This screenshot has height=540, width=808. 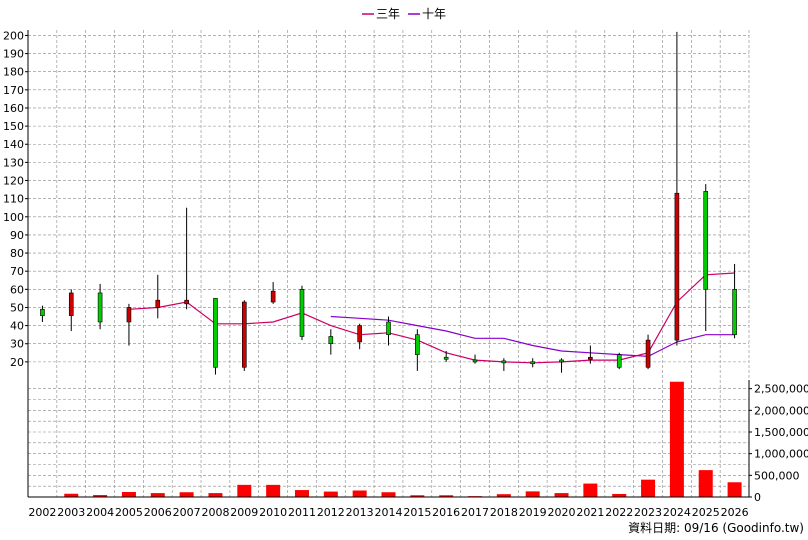 What do you see at coordinates (100, 512) in the screenshot?
I see `year-tick-label: 2004` at bounding box center [100, 512].